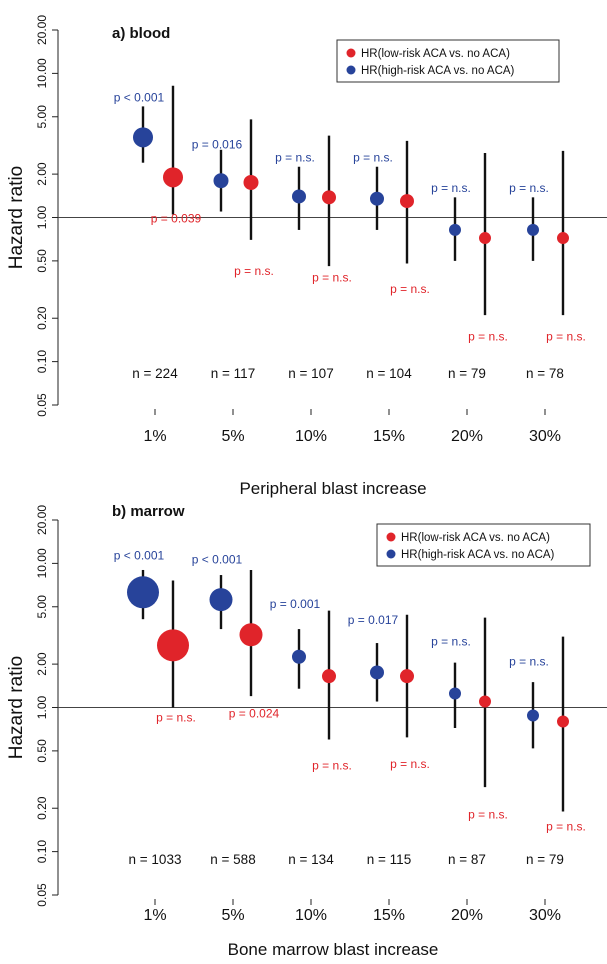 The image size is (607, 964). I want to click on sample-size-label: n = 117, so click(233, 373).